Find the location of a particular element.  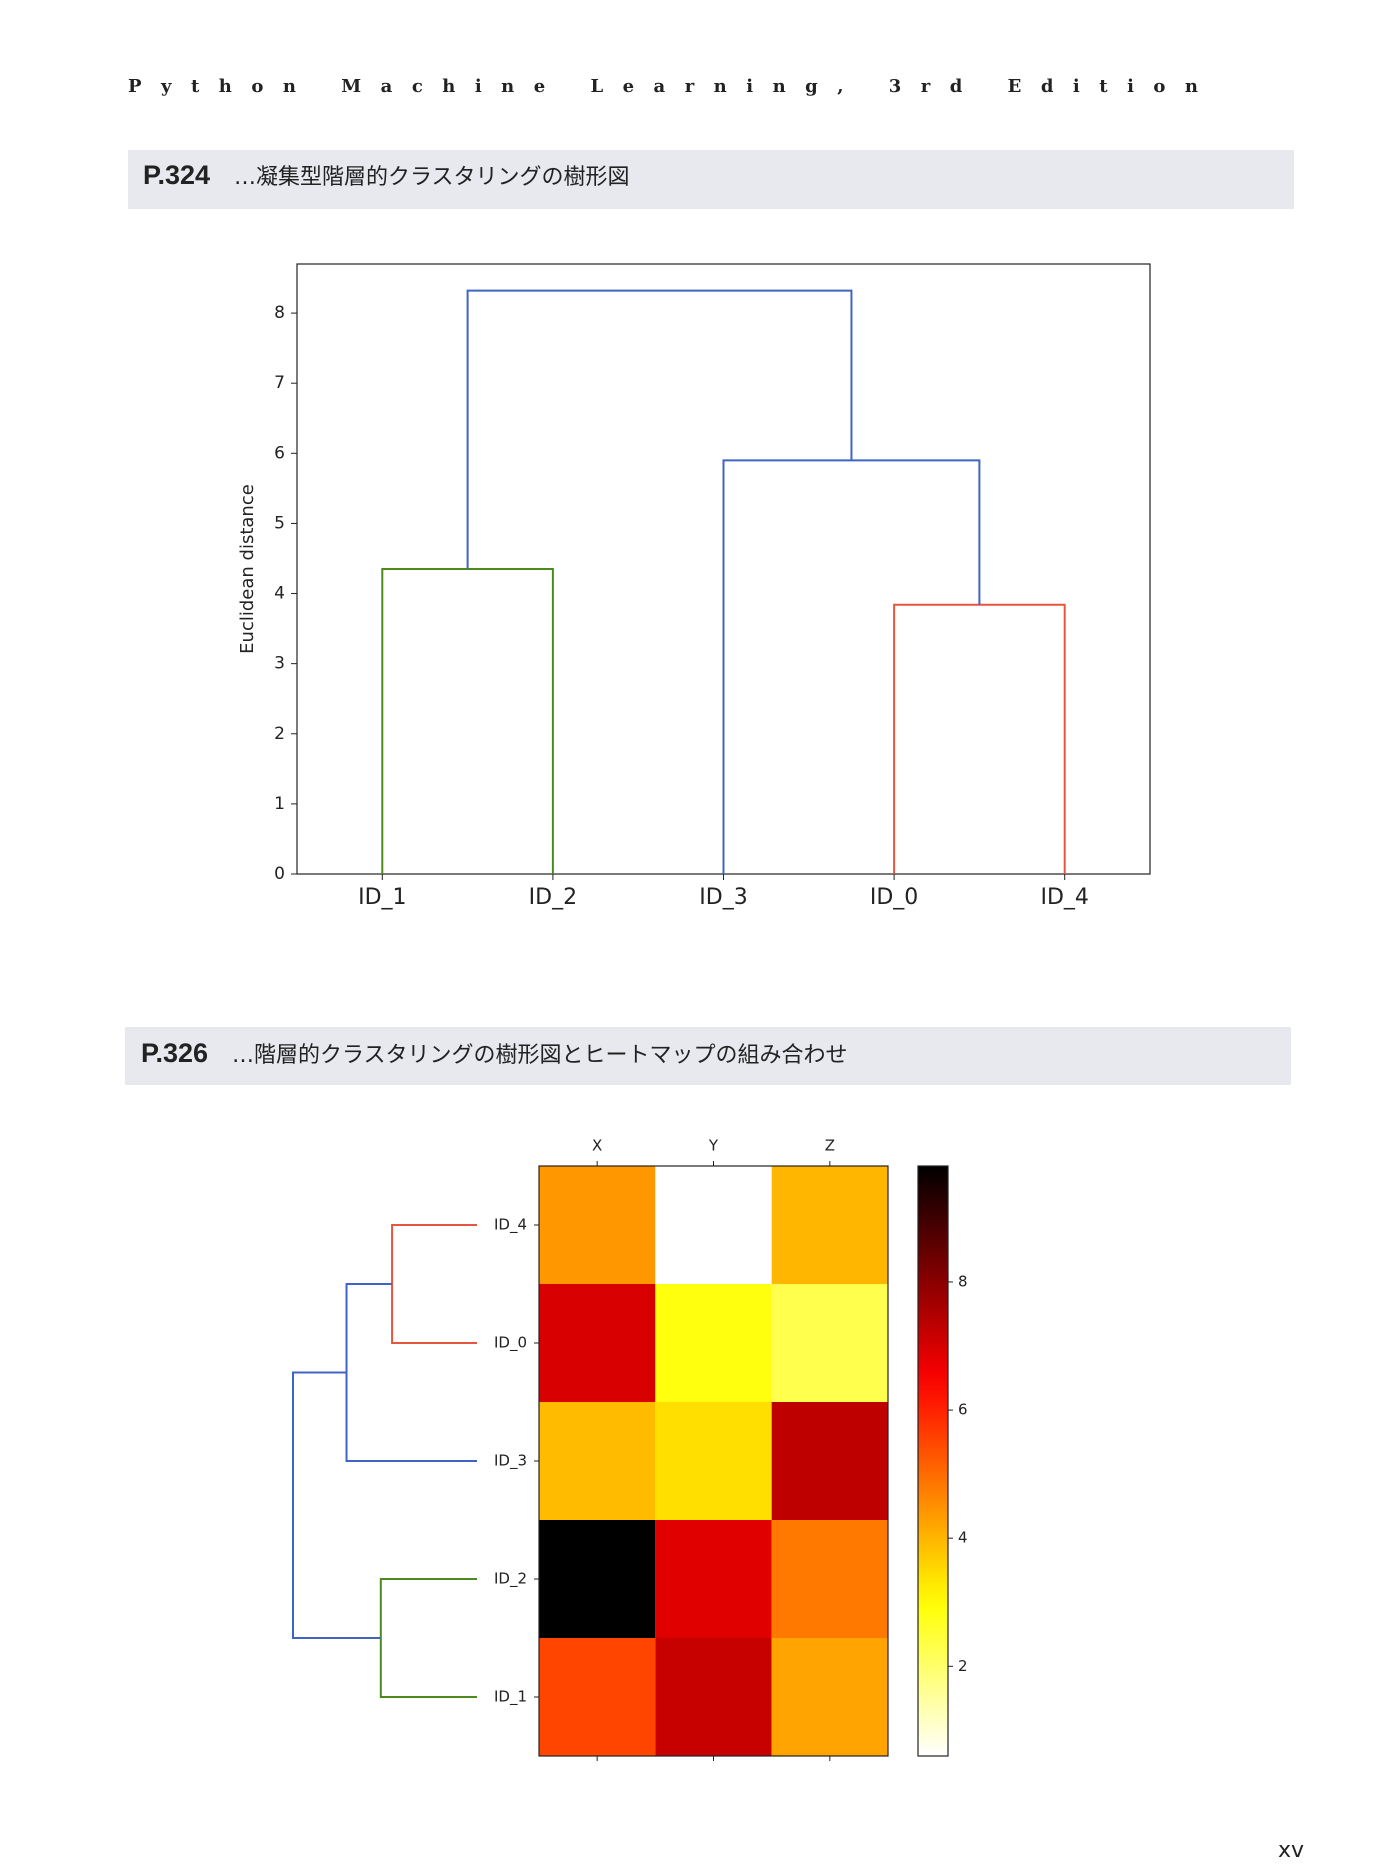

section-page: P.326 is located at coordinates (174, 1053).